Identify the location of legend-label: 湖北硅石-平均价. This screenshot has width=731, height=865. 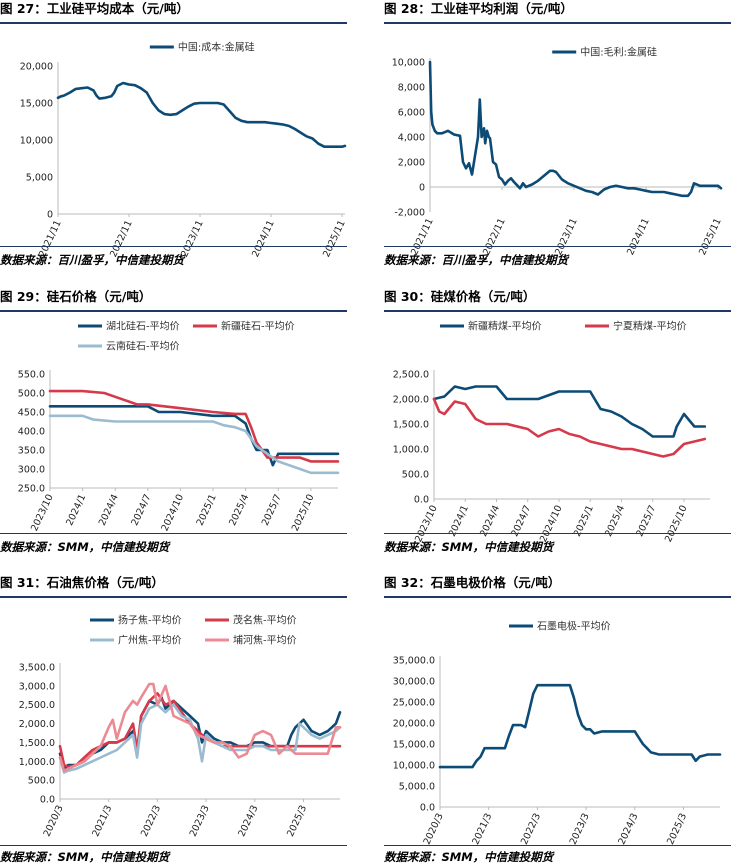
(143, 326).